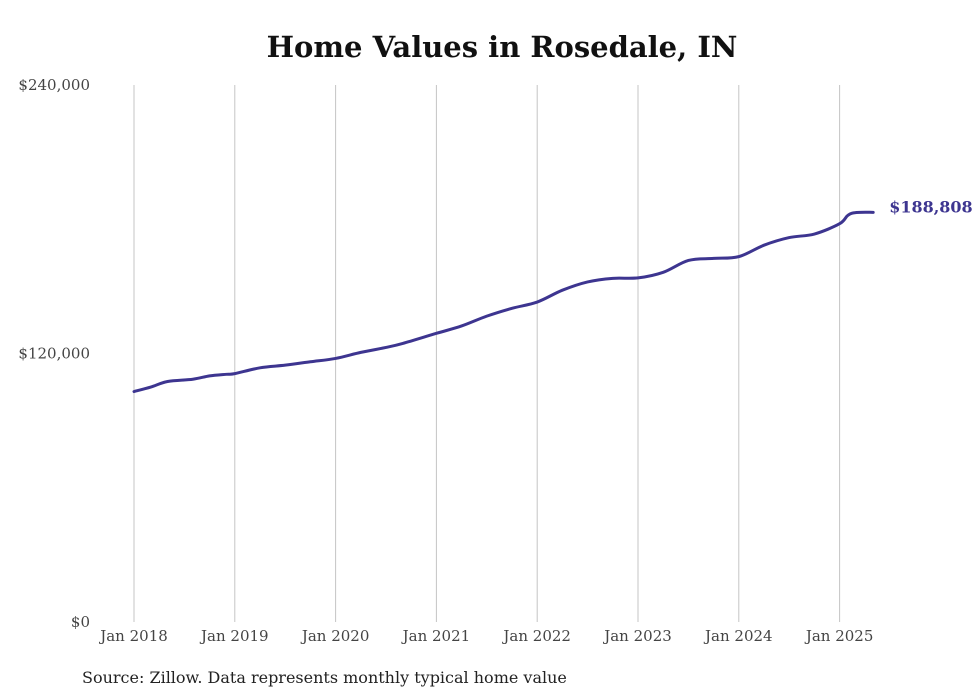  Describe the element at coordinates (133, 636) in the screenshot. I see `x-tick-label: Jan 2018` at that location.